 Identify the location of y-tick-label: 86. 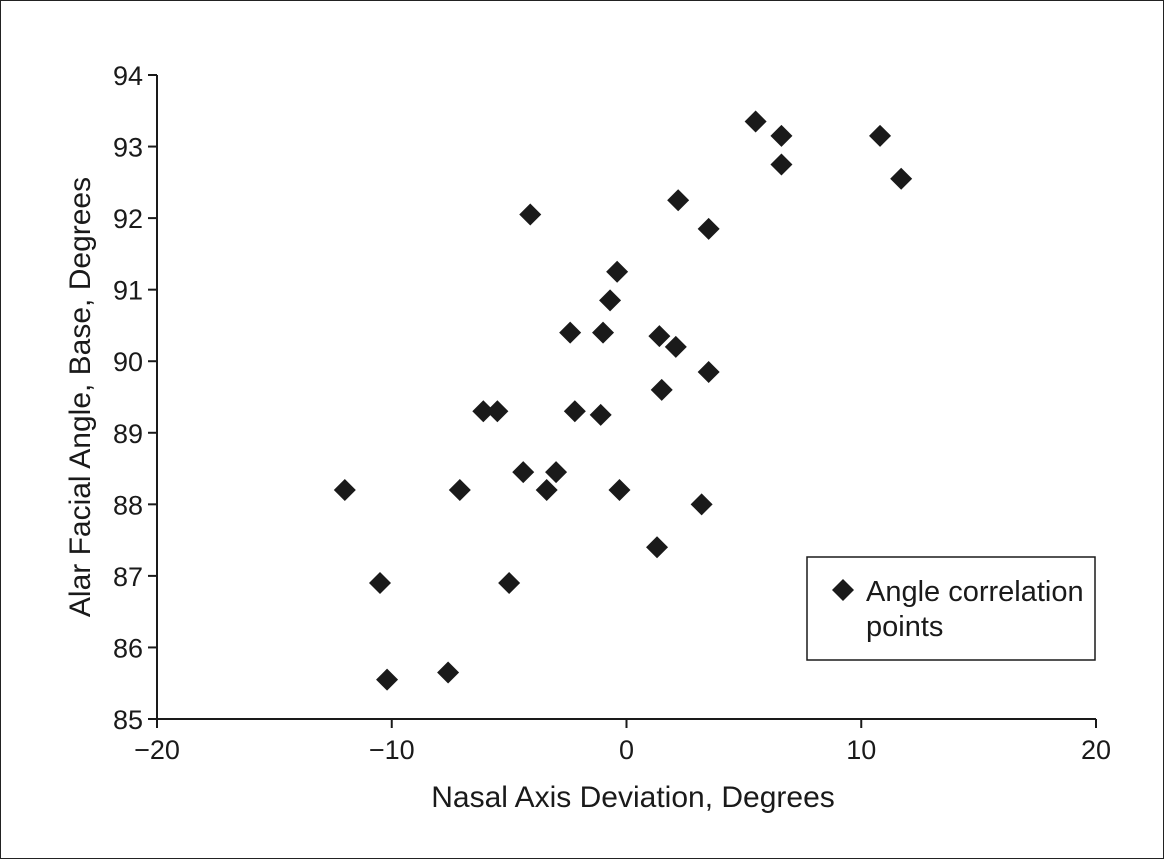
(128, 648).